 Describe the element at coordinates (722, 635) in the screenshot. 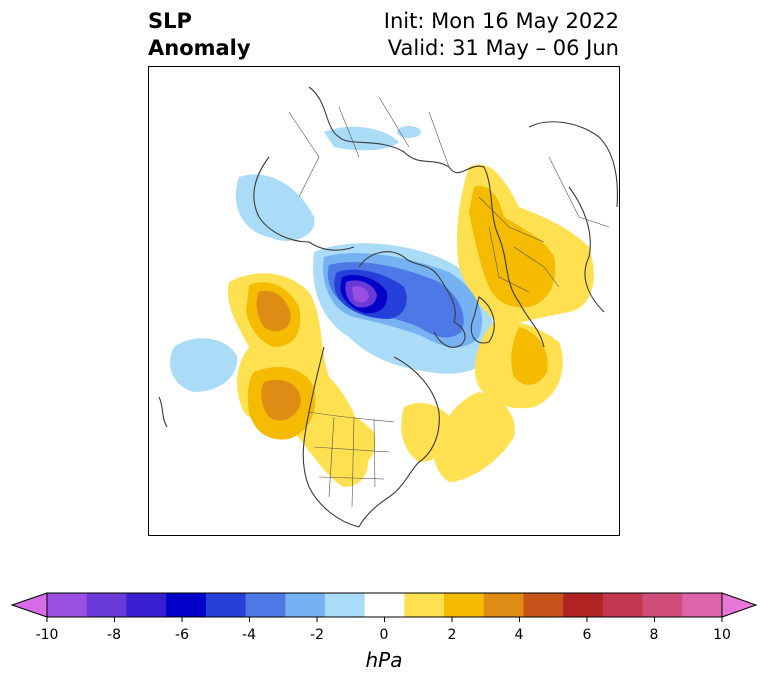

I see `colorbar-tick-label: 10` at that location.